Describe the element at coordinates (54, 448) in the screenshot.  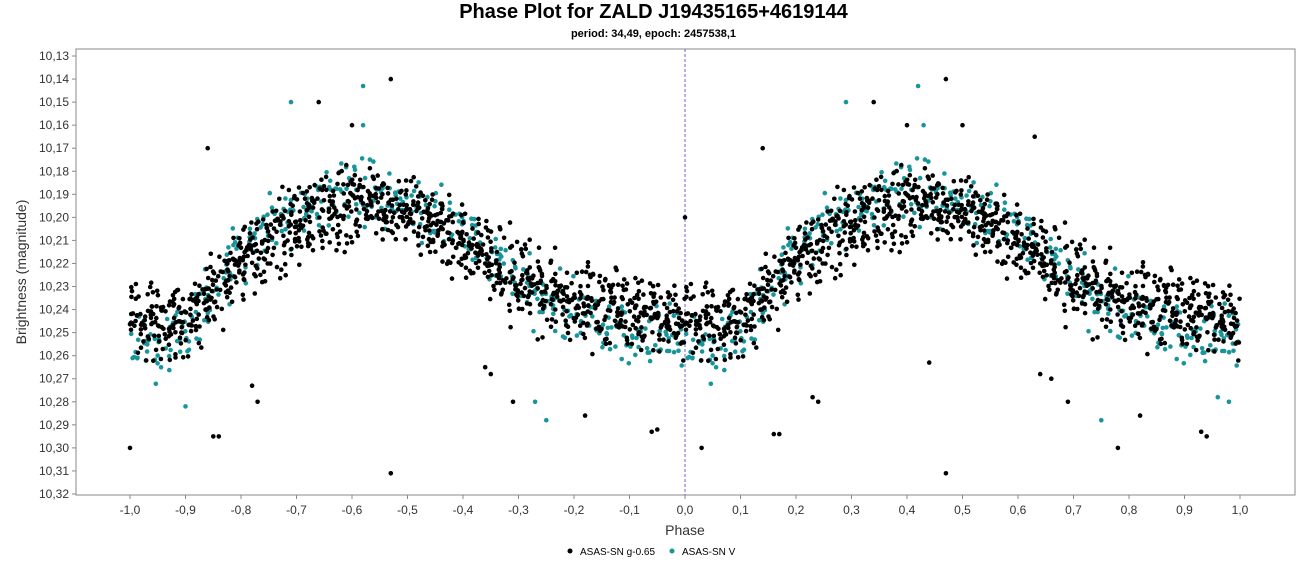
I see `y-tick-label: 10,30` at that location.